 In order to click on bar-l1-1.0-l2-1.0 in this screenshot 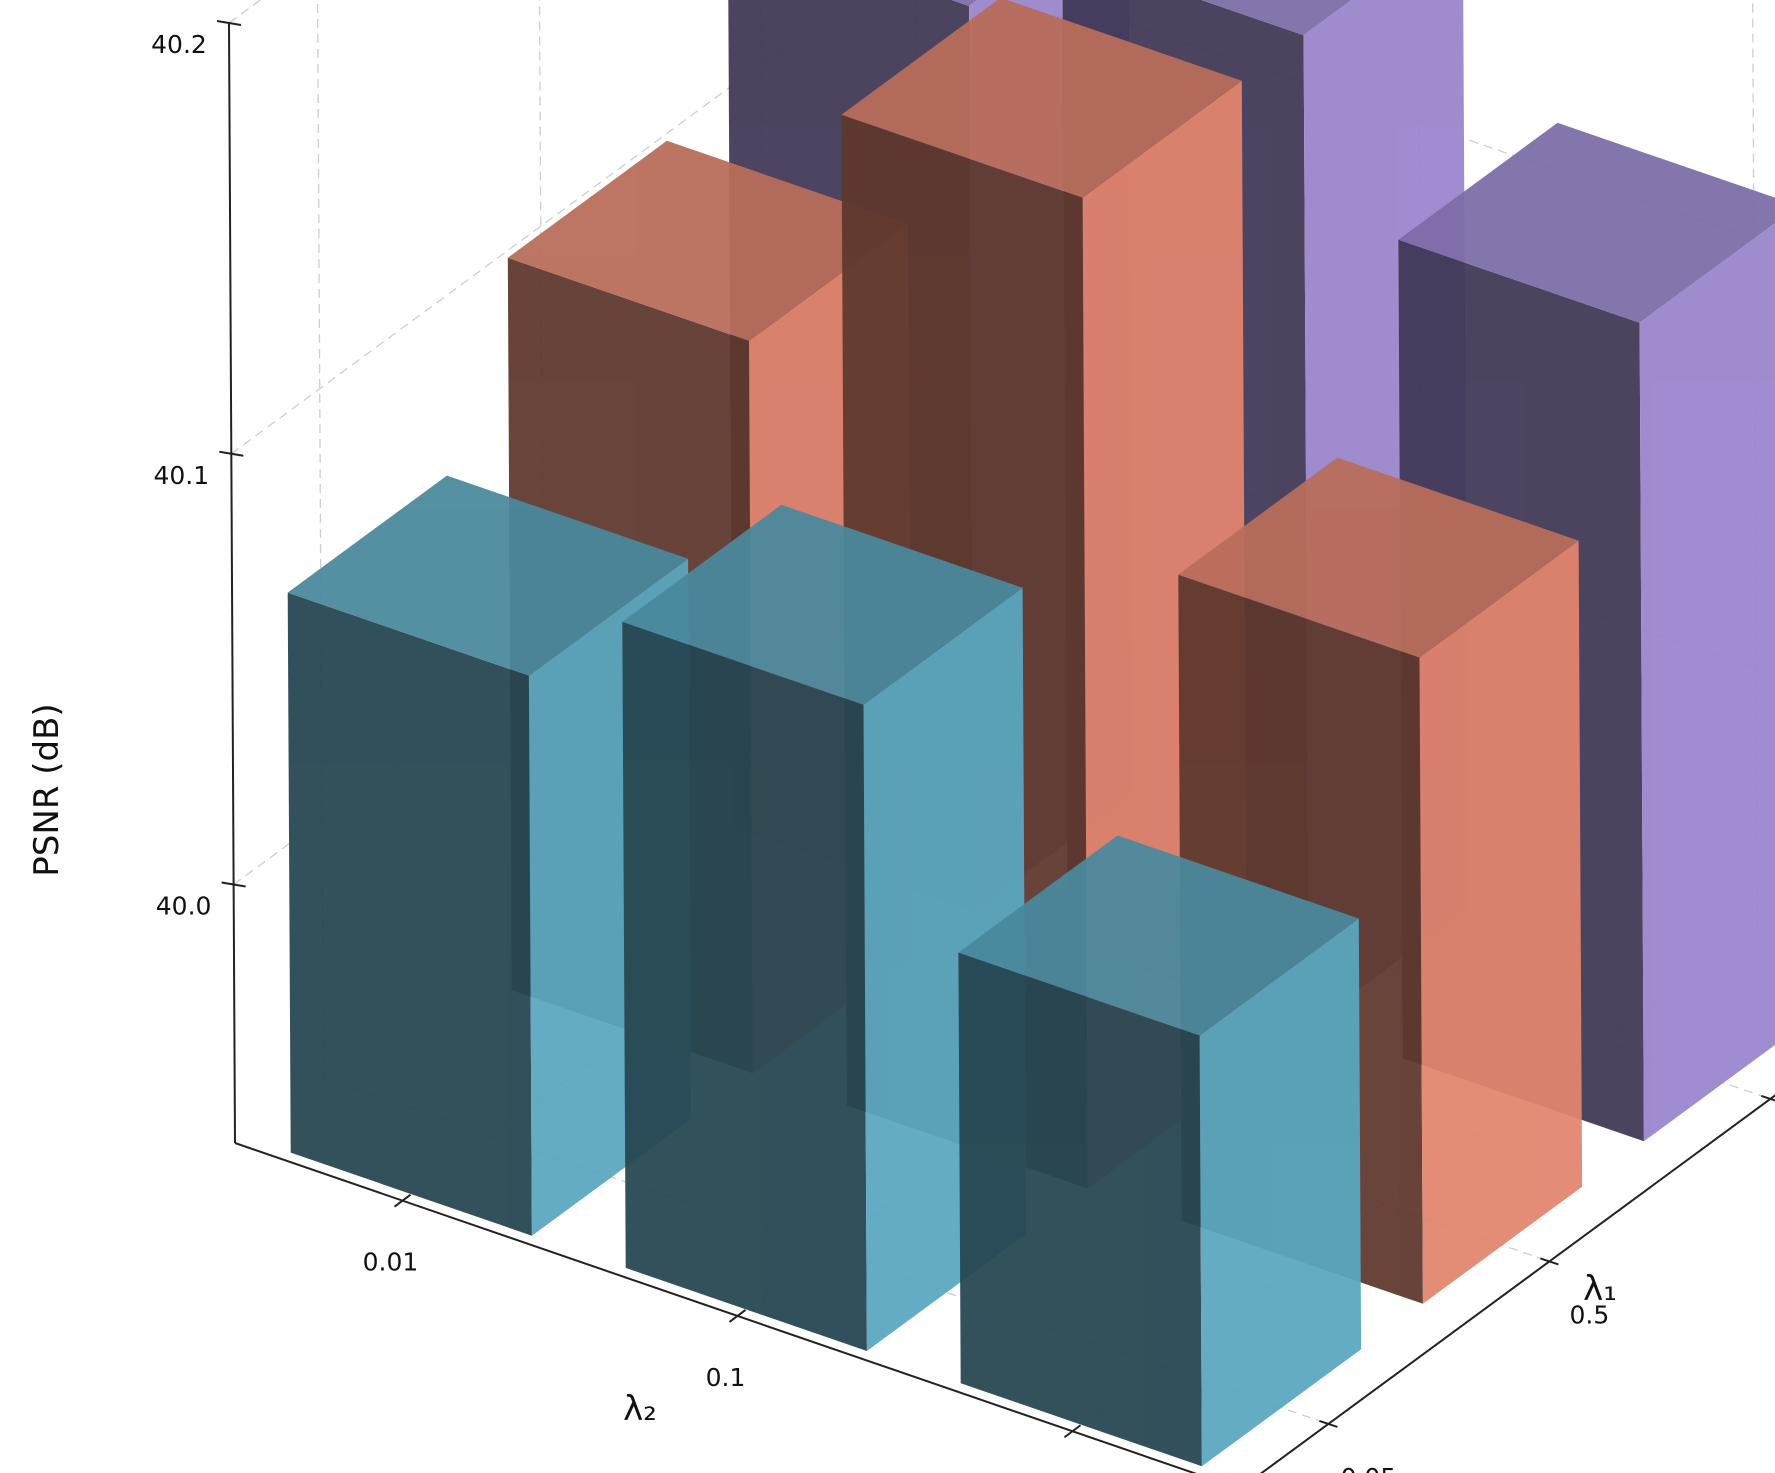, I will do `click(1586, 632)`.